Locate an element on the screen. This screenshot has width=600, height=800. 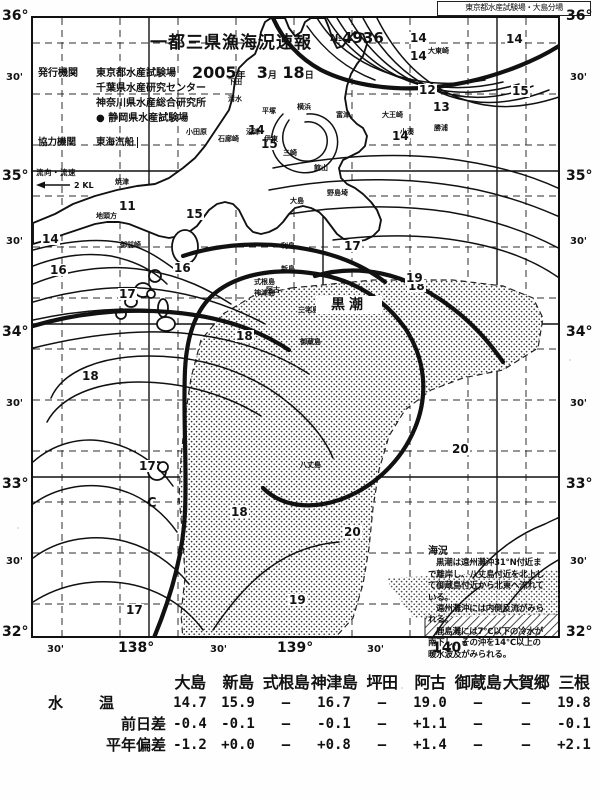
table-col-oshima: 大島 is located at coordinates (190, 682).